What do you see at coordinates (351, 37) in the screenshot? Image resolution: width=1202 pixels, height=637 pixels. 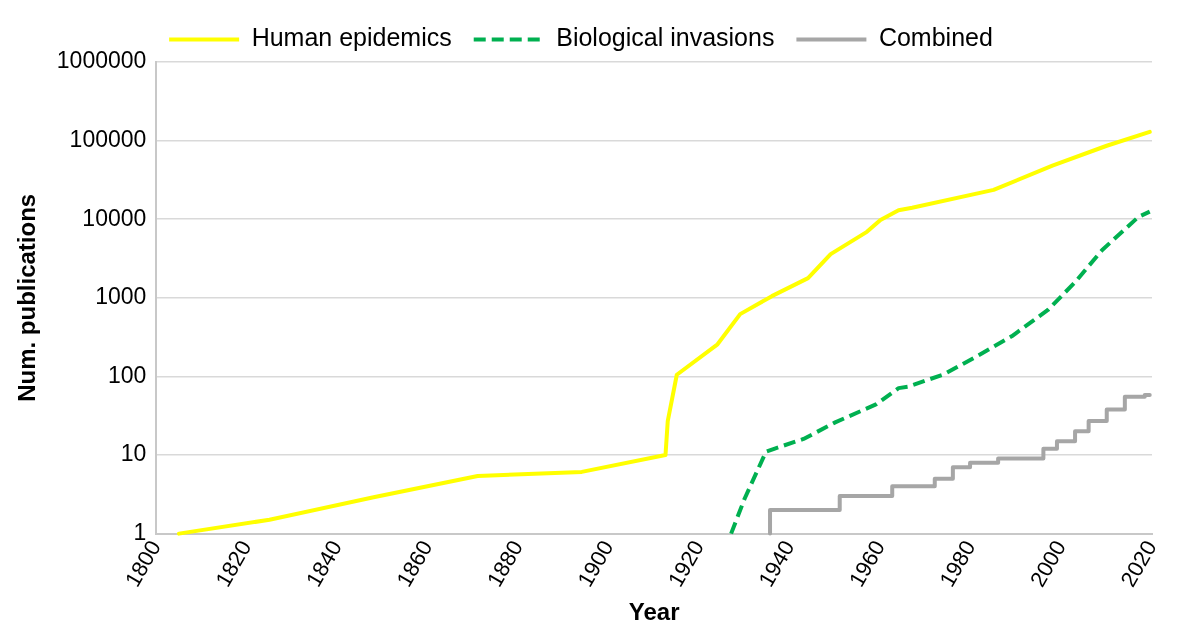 I see `legend-label: Human epidemics` at bounding box center [351, 37].